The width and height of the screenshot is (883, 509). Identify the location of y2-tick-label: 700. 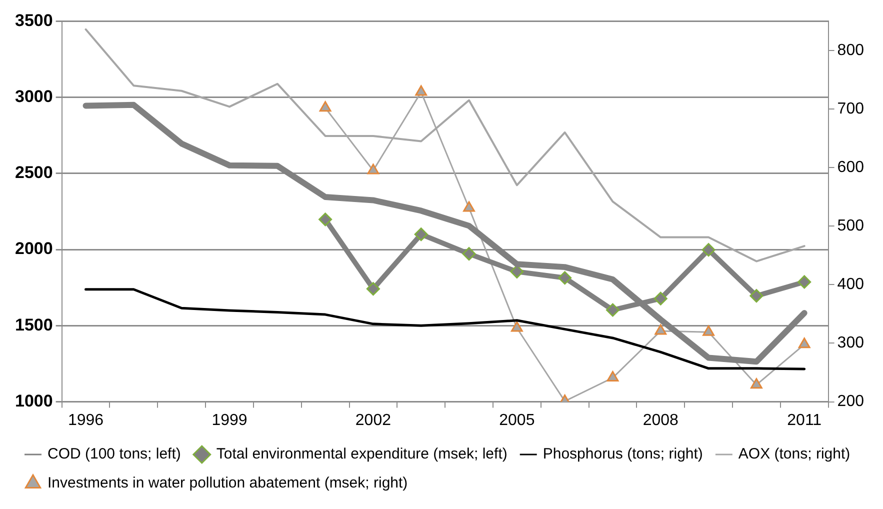
(850, 109).